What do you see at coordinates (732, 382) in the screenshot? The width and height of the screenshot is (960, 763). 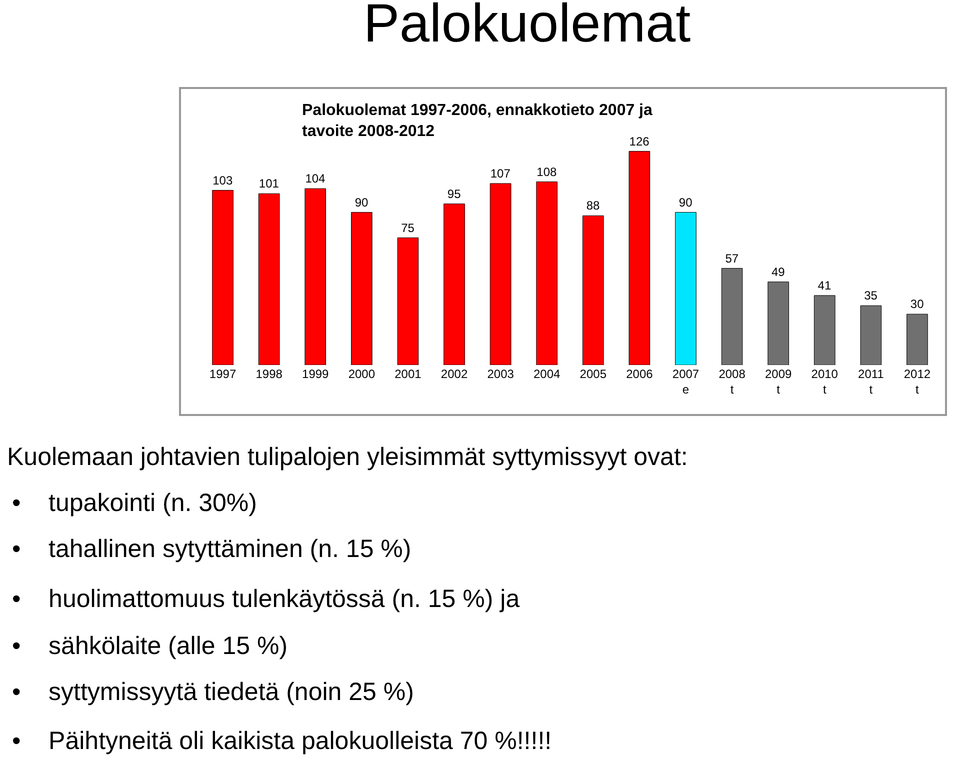 I see `x-tick-label: 2008 t` at bounding box center [732, 382].